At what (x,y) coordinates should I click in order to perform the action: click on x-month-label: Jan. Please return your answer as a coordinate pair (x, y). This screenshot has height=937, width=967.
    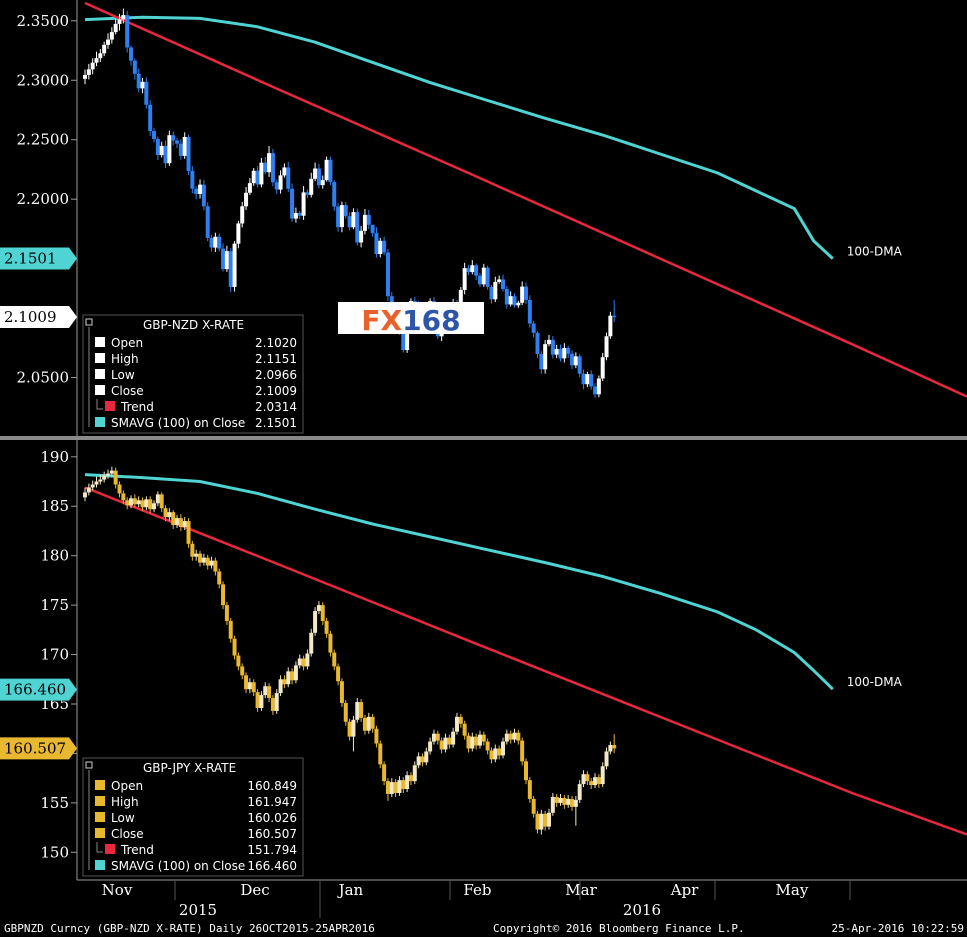
    Looking at the image, I should click on (350, 890).